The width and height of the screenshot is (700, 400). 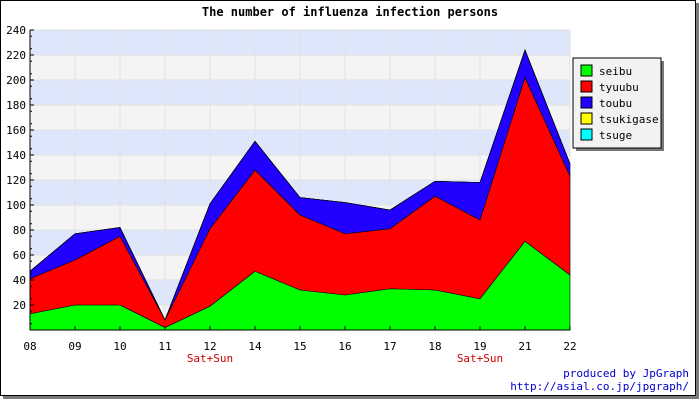 What do you see at coordinates (16, 80) in the screenshot?
I see `y-tick-label: 200` at bounding box center [16, 80].